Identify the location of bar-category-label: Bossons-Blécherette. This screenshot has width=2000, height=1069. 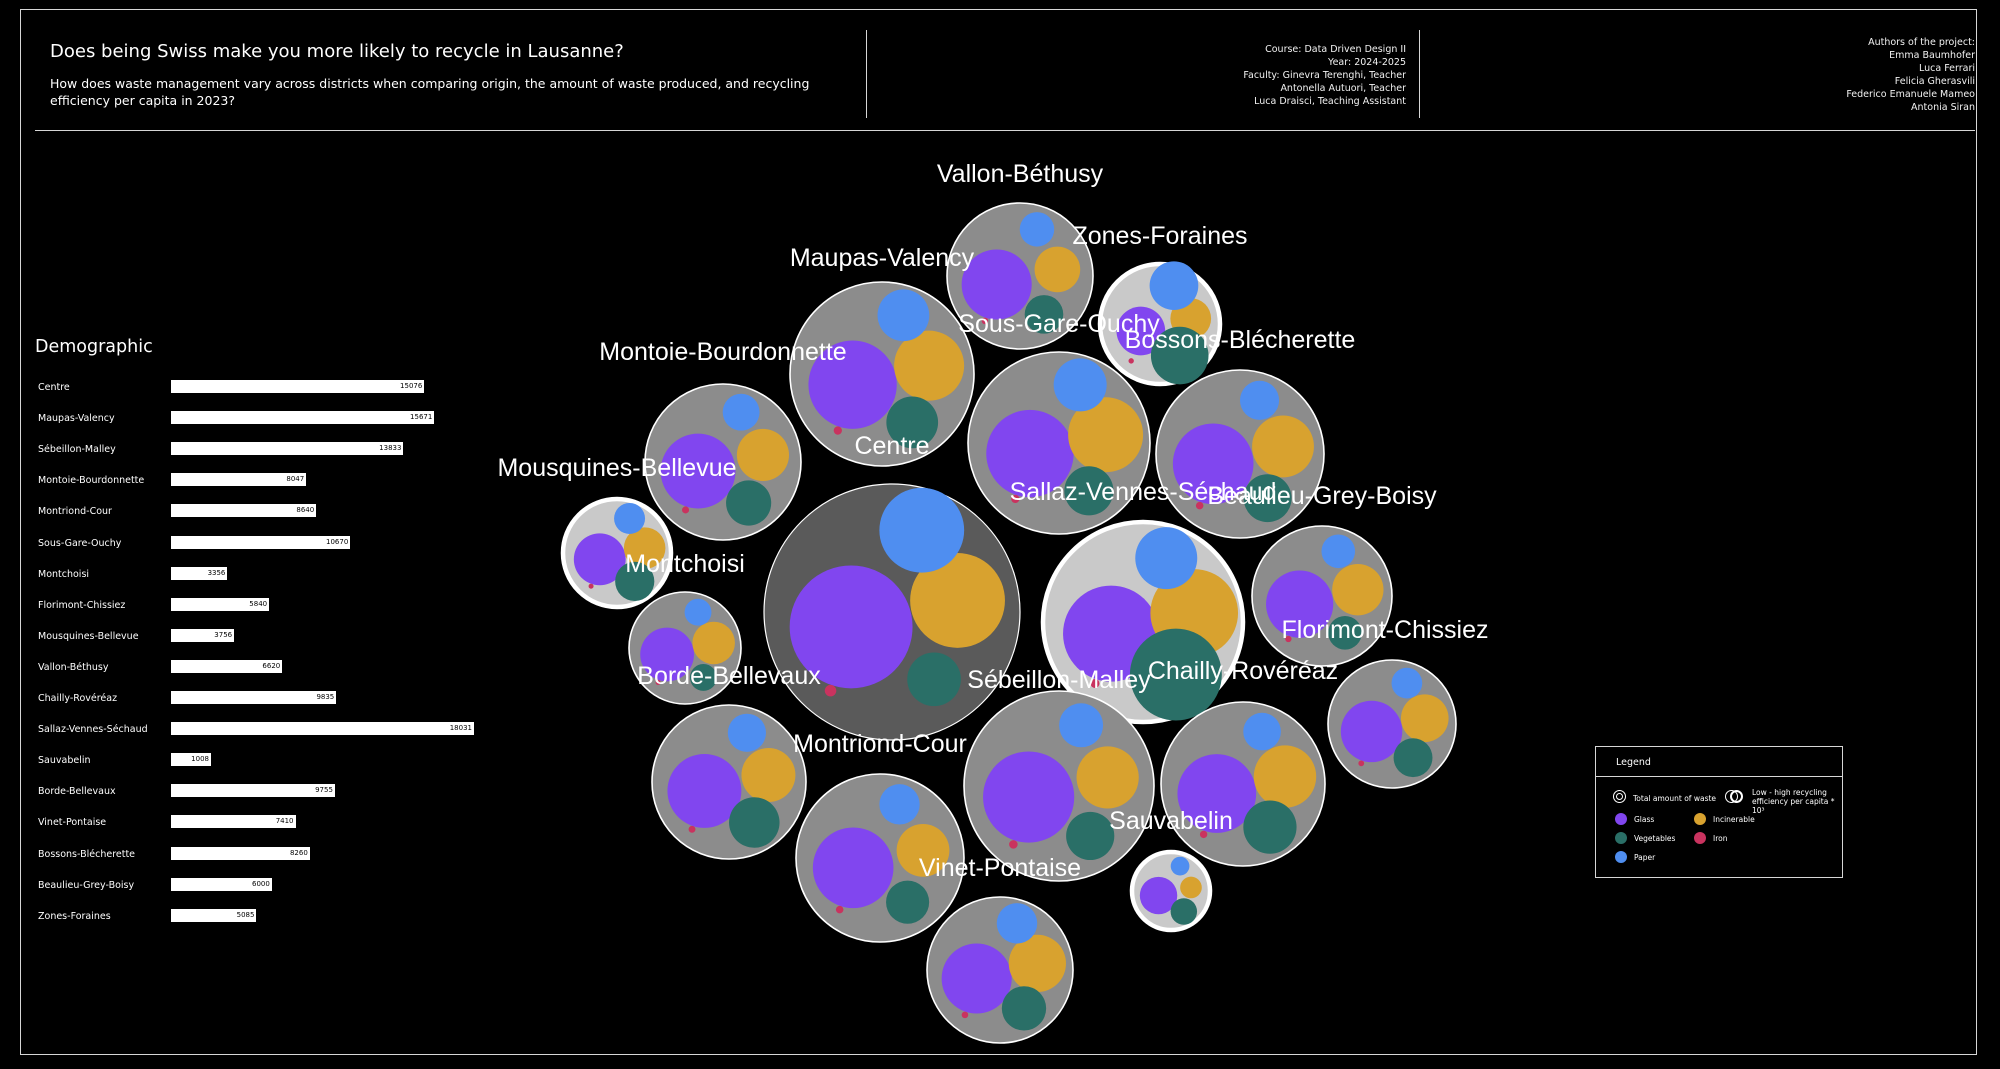
(87, 854).